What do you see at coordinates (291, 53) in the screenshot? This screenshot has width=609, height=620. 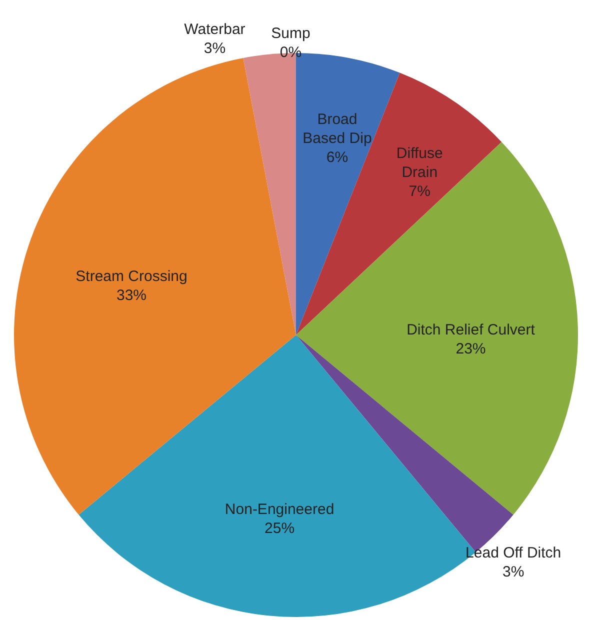 I see `text: 0%` at bounding box center [291, 53].